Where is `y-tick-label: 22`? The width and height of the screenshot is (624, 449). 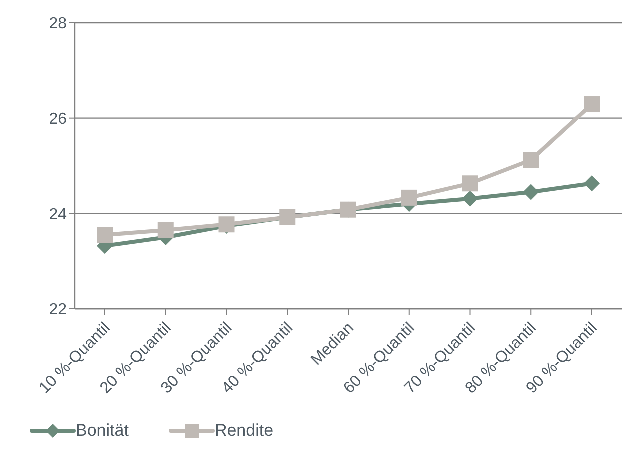 y-tick-label: 22 is located at coordinates (58, 310).